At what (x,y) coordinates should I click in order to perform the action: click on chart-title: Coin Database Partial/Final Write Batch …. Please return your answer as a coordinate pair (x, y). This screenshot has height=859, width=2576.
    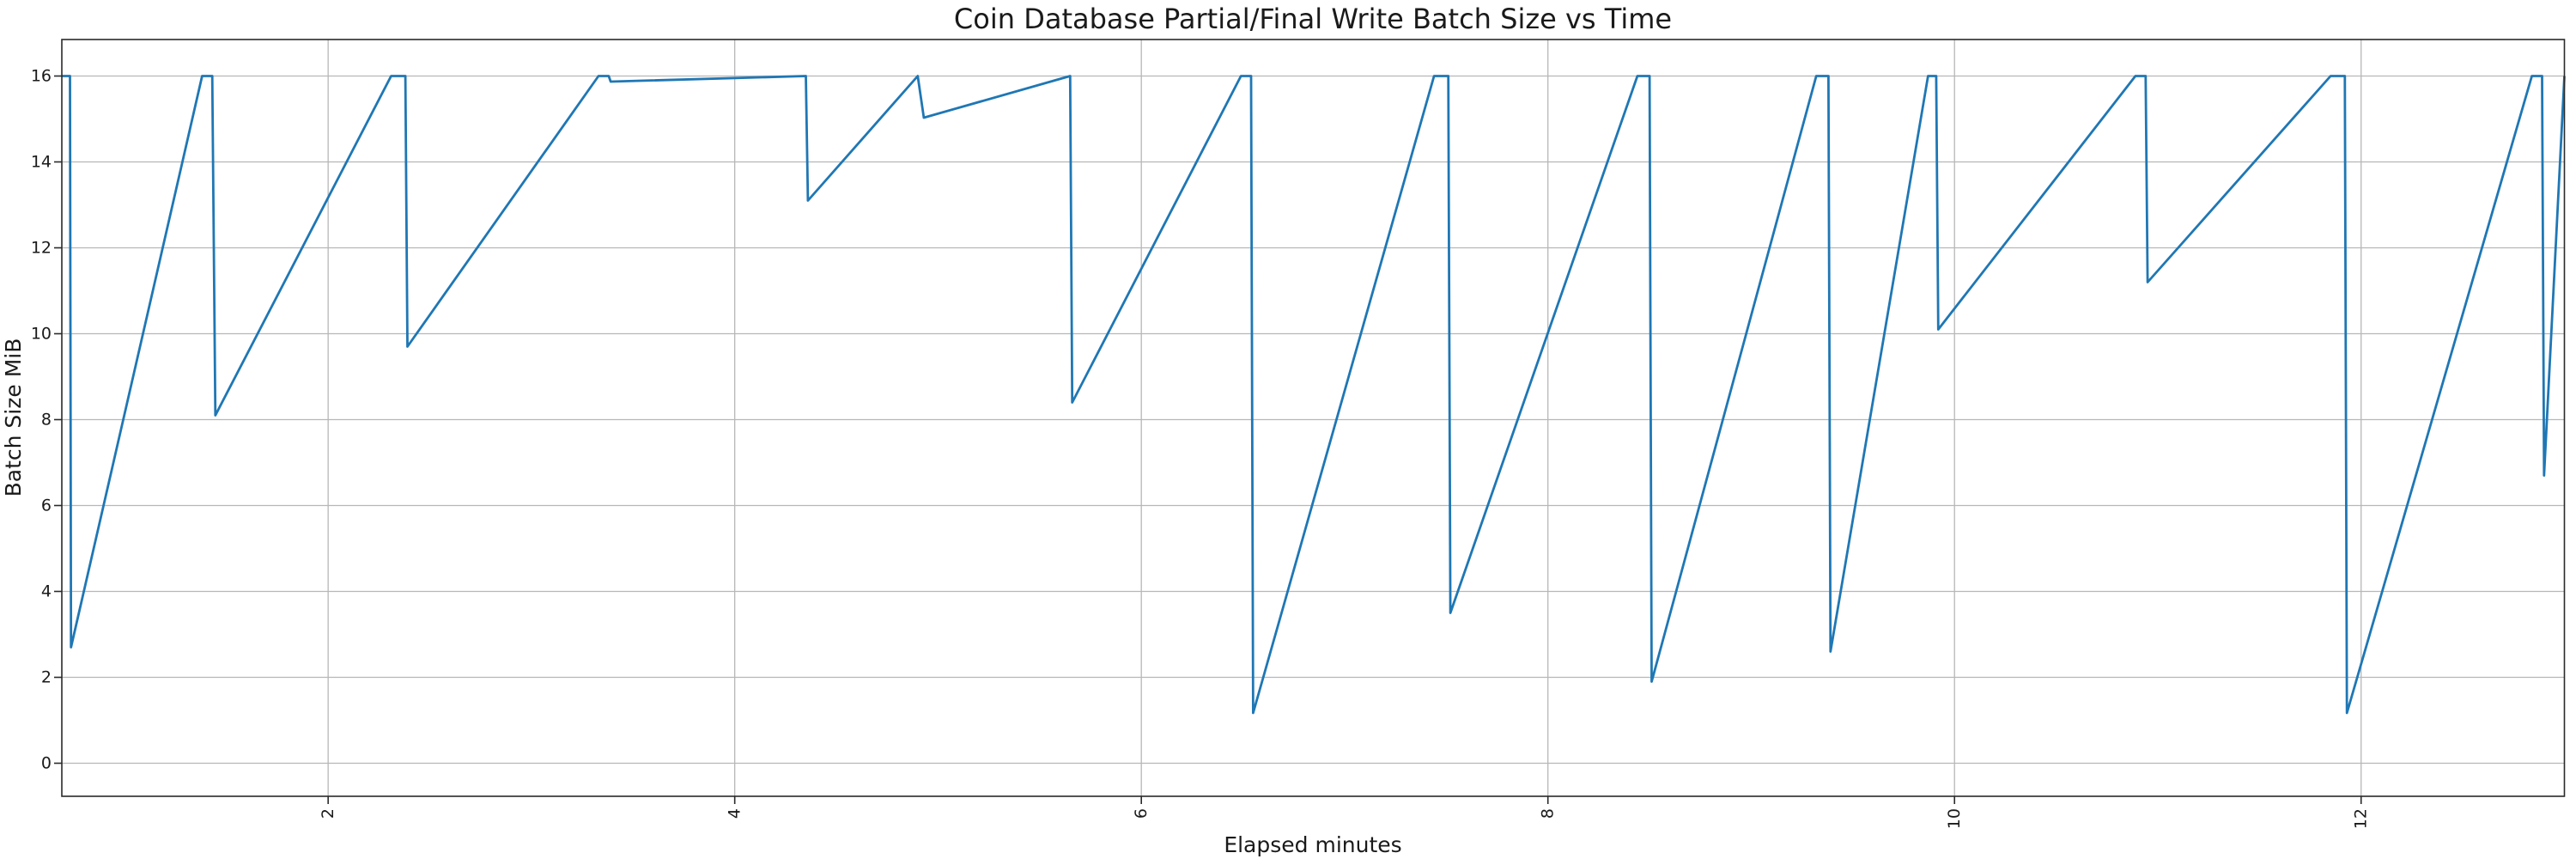
    Looking at the image, I should click on (1313, 19).